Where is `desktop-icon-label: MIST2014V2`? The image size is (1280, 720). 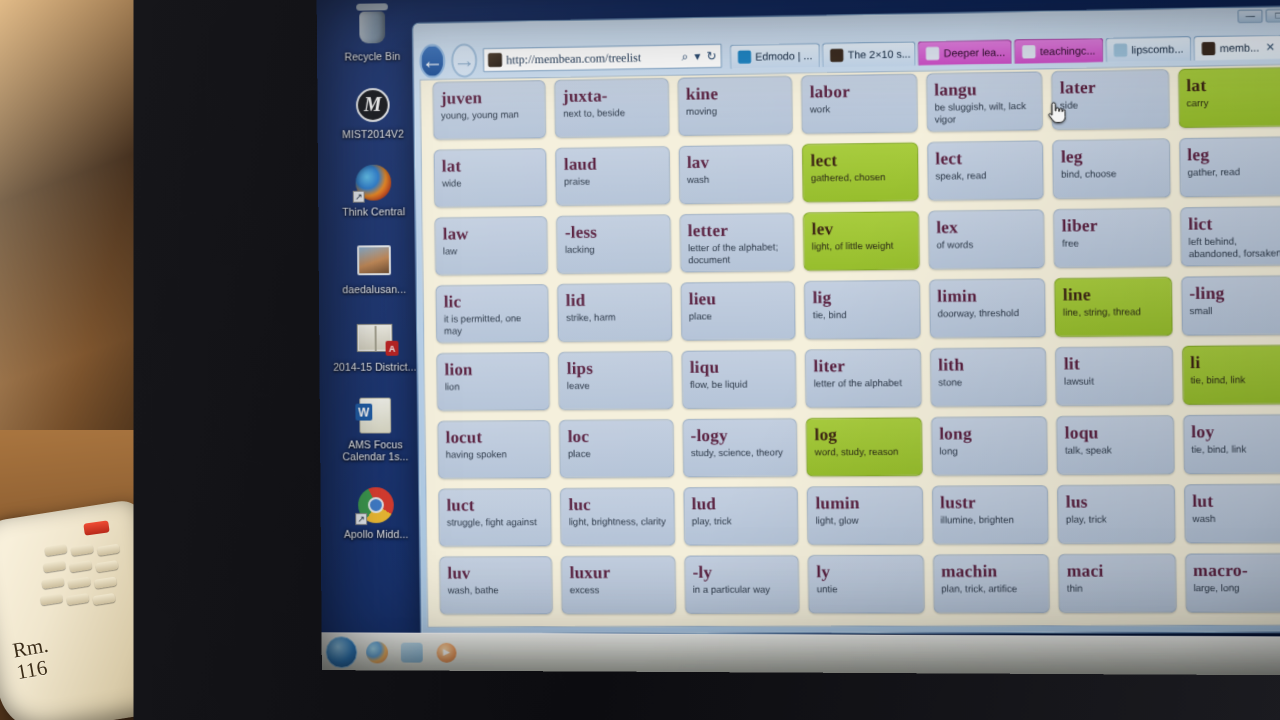
desktop-icon-label: MIST2014V2 is located at coordinates (373, 135).